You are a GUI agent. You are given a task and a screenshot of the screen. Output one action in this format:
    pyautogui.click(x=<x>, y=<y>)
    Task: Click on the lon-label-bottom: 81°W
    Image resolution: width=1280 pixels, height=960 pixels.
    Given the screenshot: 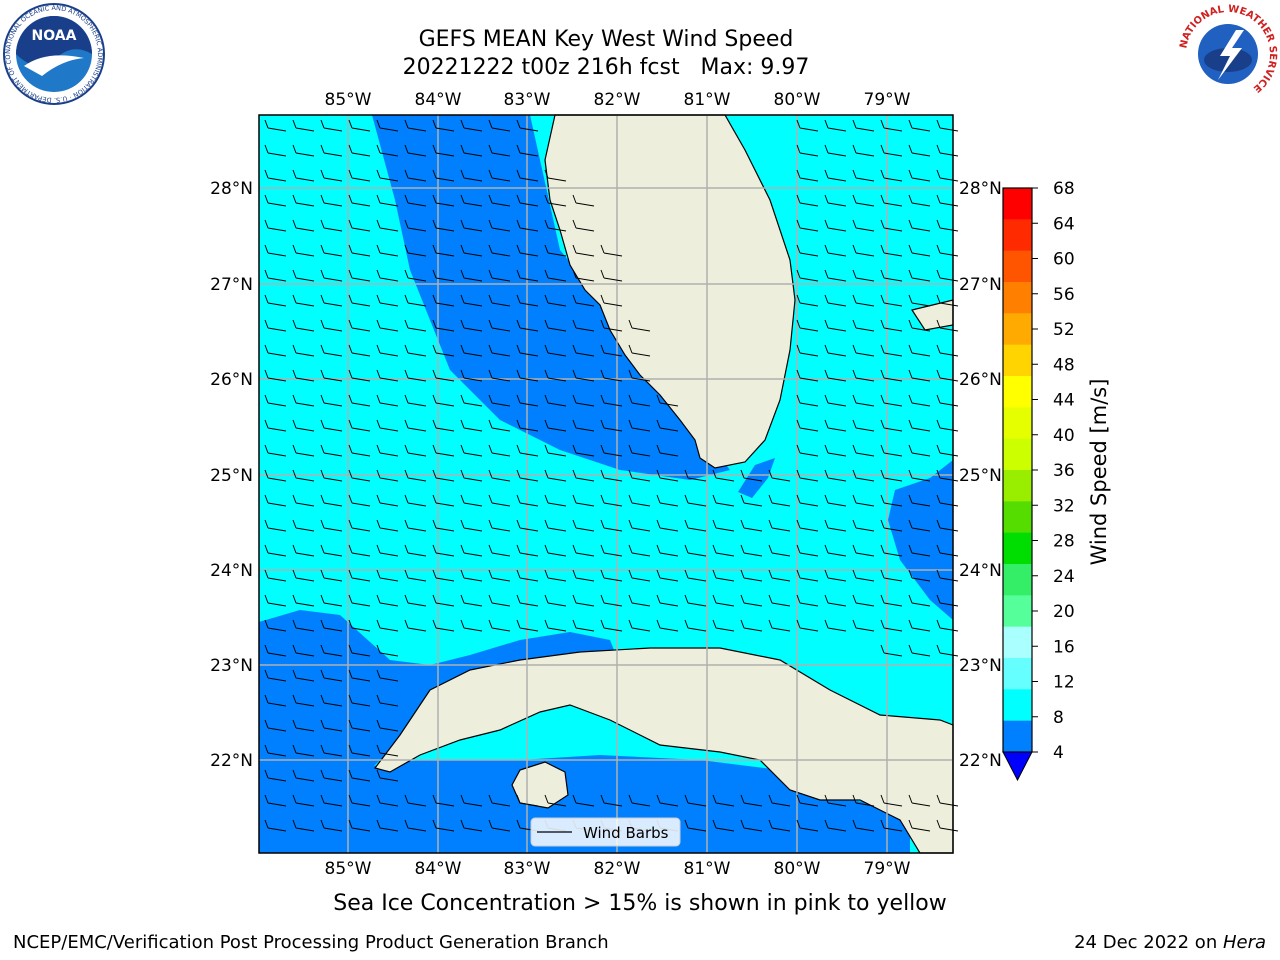 What is the action you would take?
    pyautogui.click(x=707, y=869)
    